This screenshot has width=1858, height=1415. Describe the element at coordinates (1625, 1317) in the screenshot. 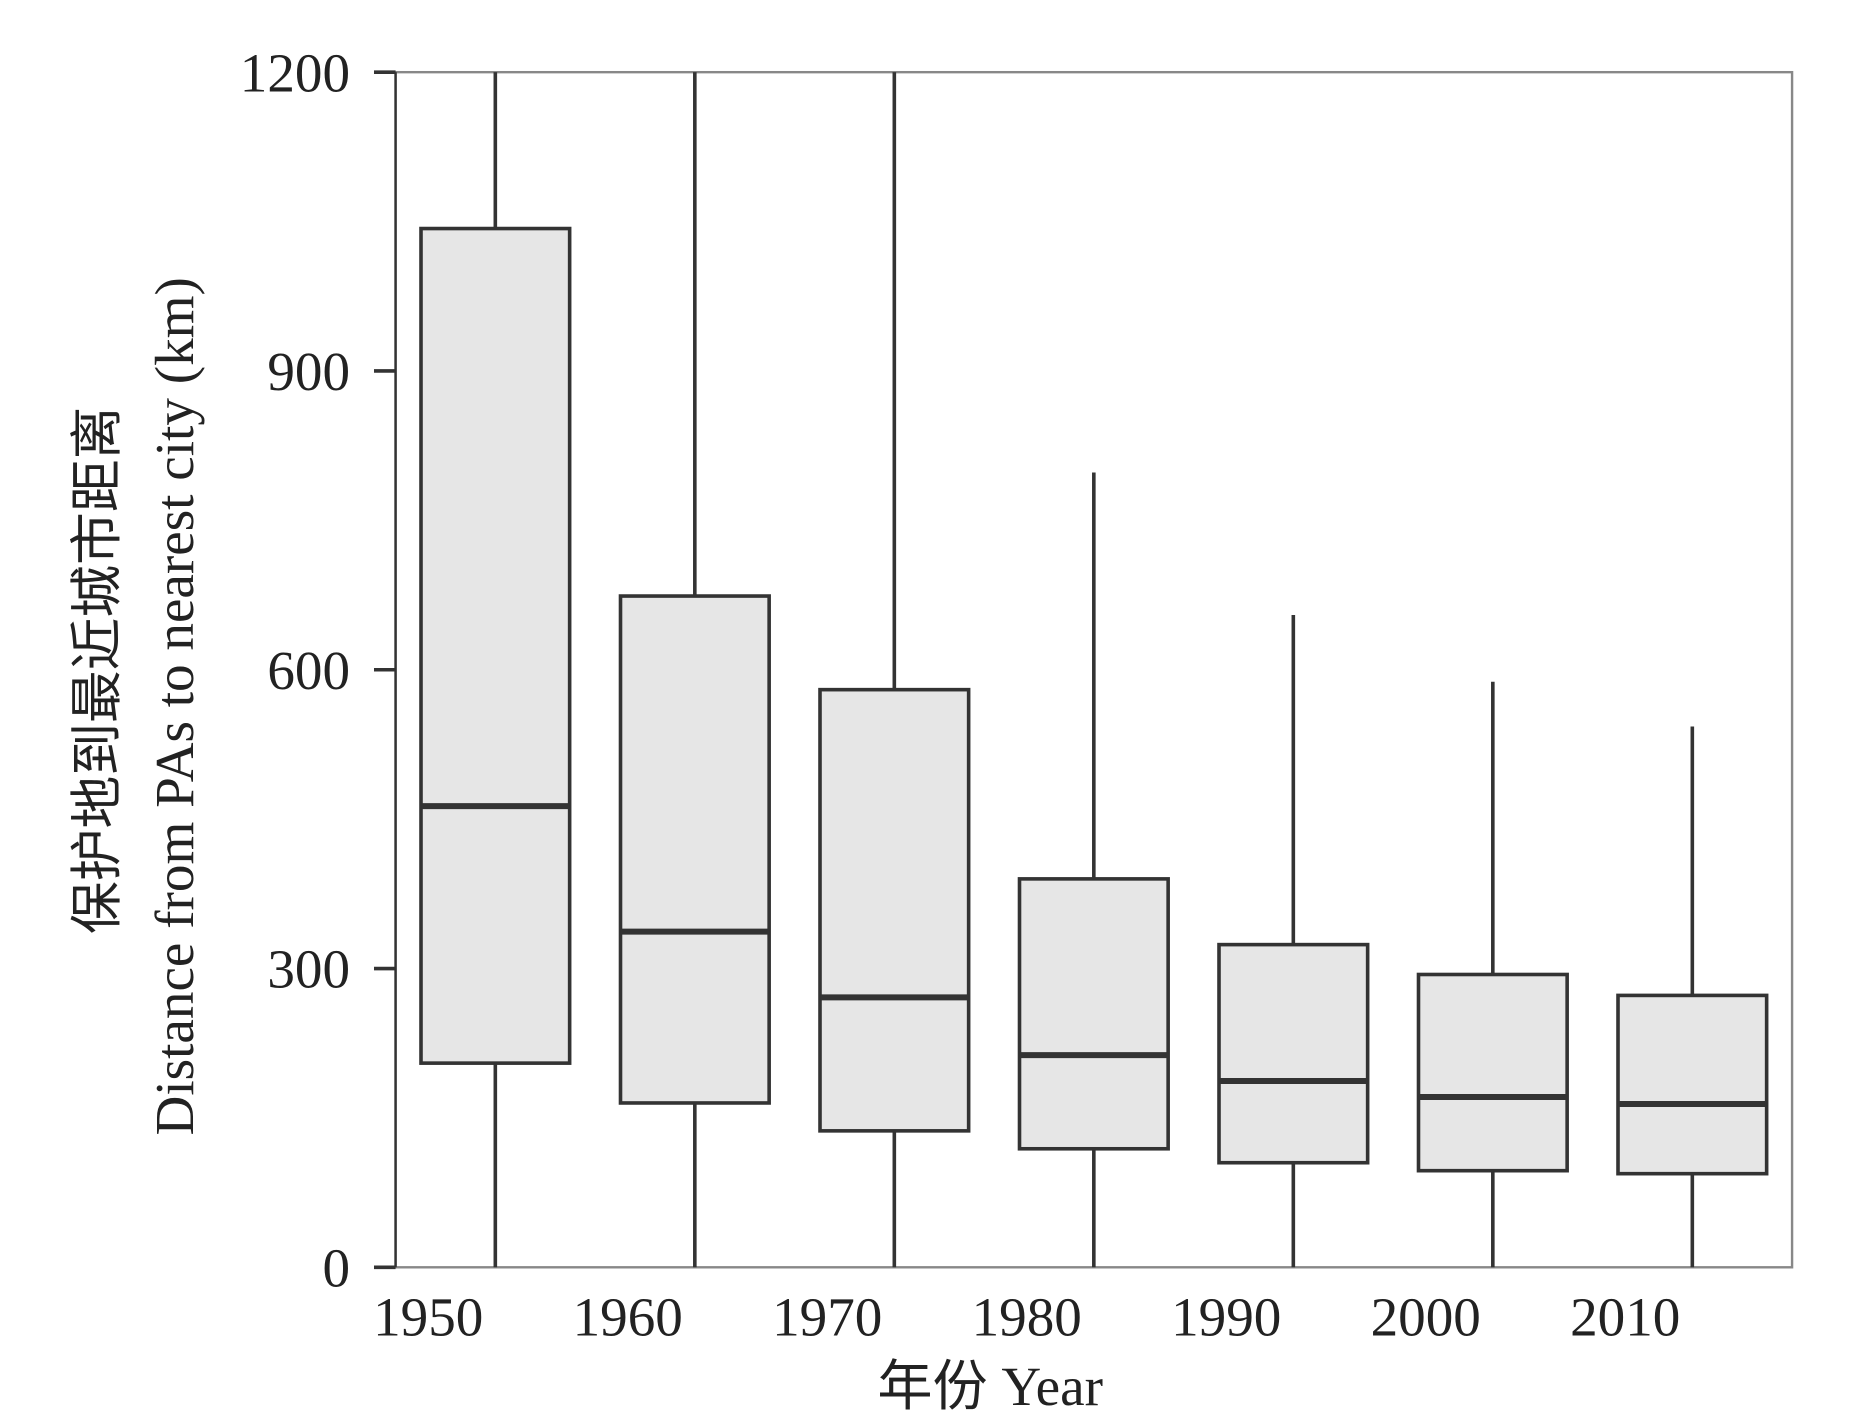

I see `x-tick-label: 2010` at that location.